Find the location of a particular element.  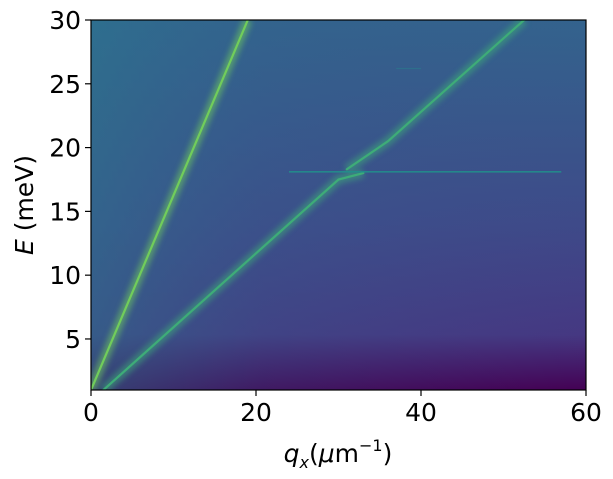

x-axis-label: qx(μm−1) is located at coordinates (338, 454).